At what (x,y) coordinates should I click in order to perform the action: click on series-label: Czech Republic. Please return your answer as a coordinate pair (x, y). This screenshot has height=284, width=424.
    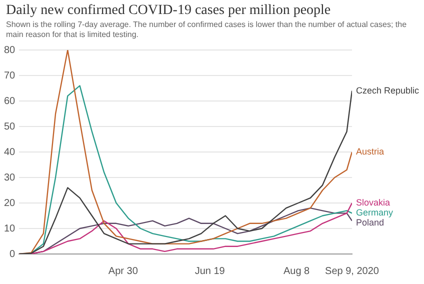
    Looking at the image, I should click on (388, 90).